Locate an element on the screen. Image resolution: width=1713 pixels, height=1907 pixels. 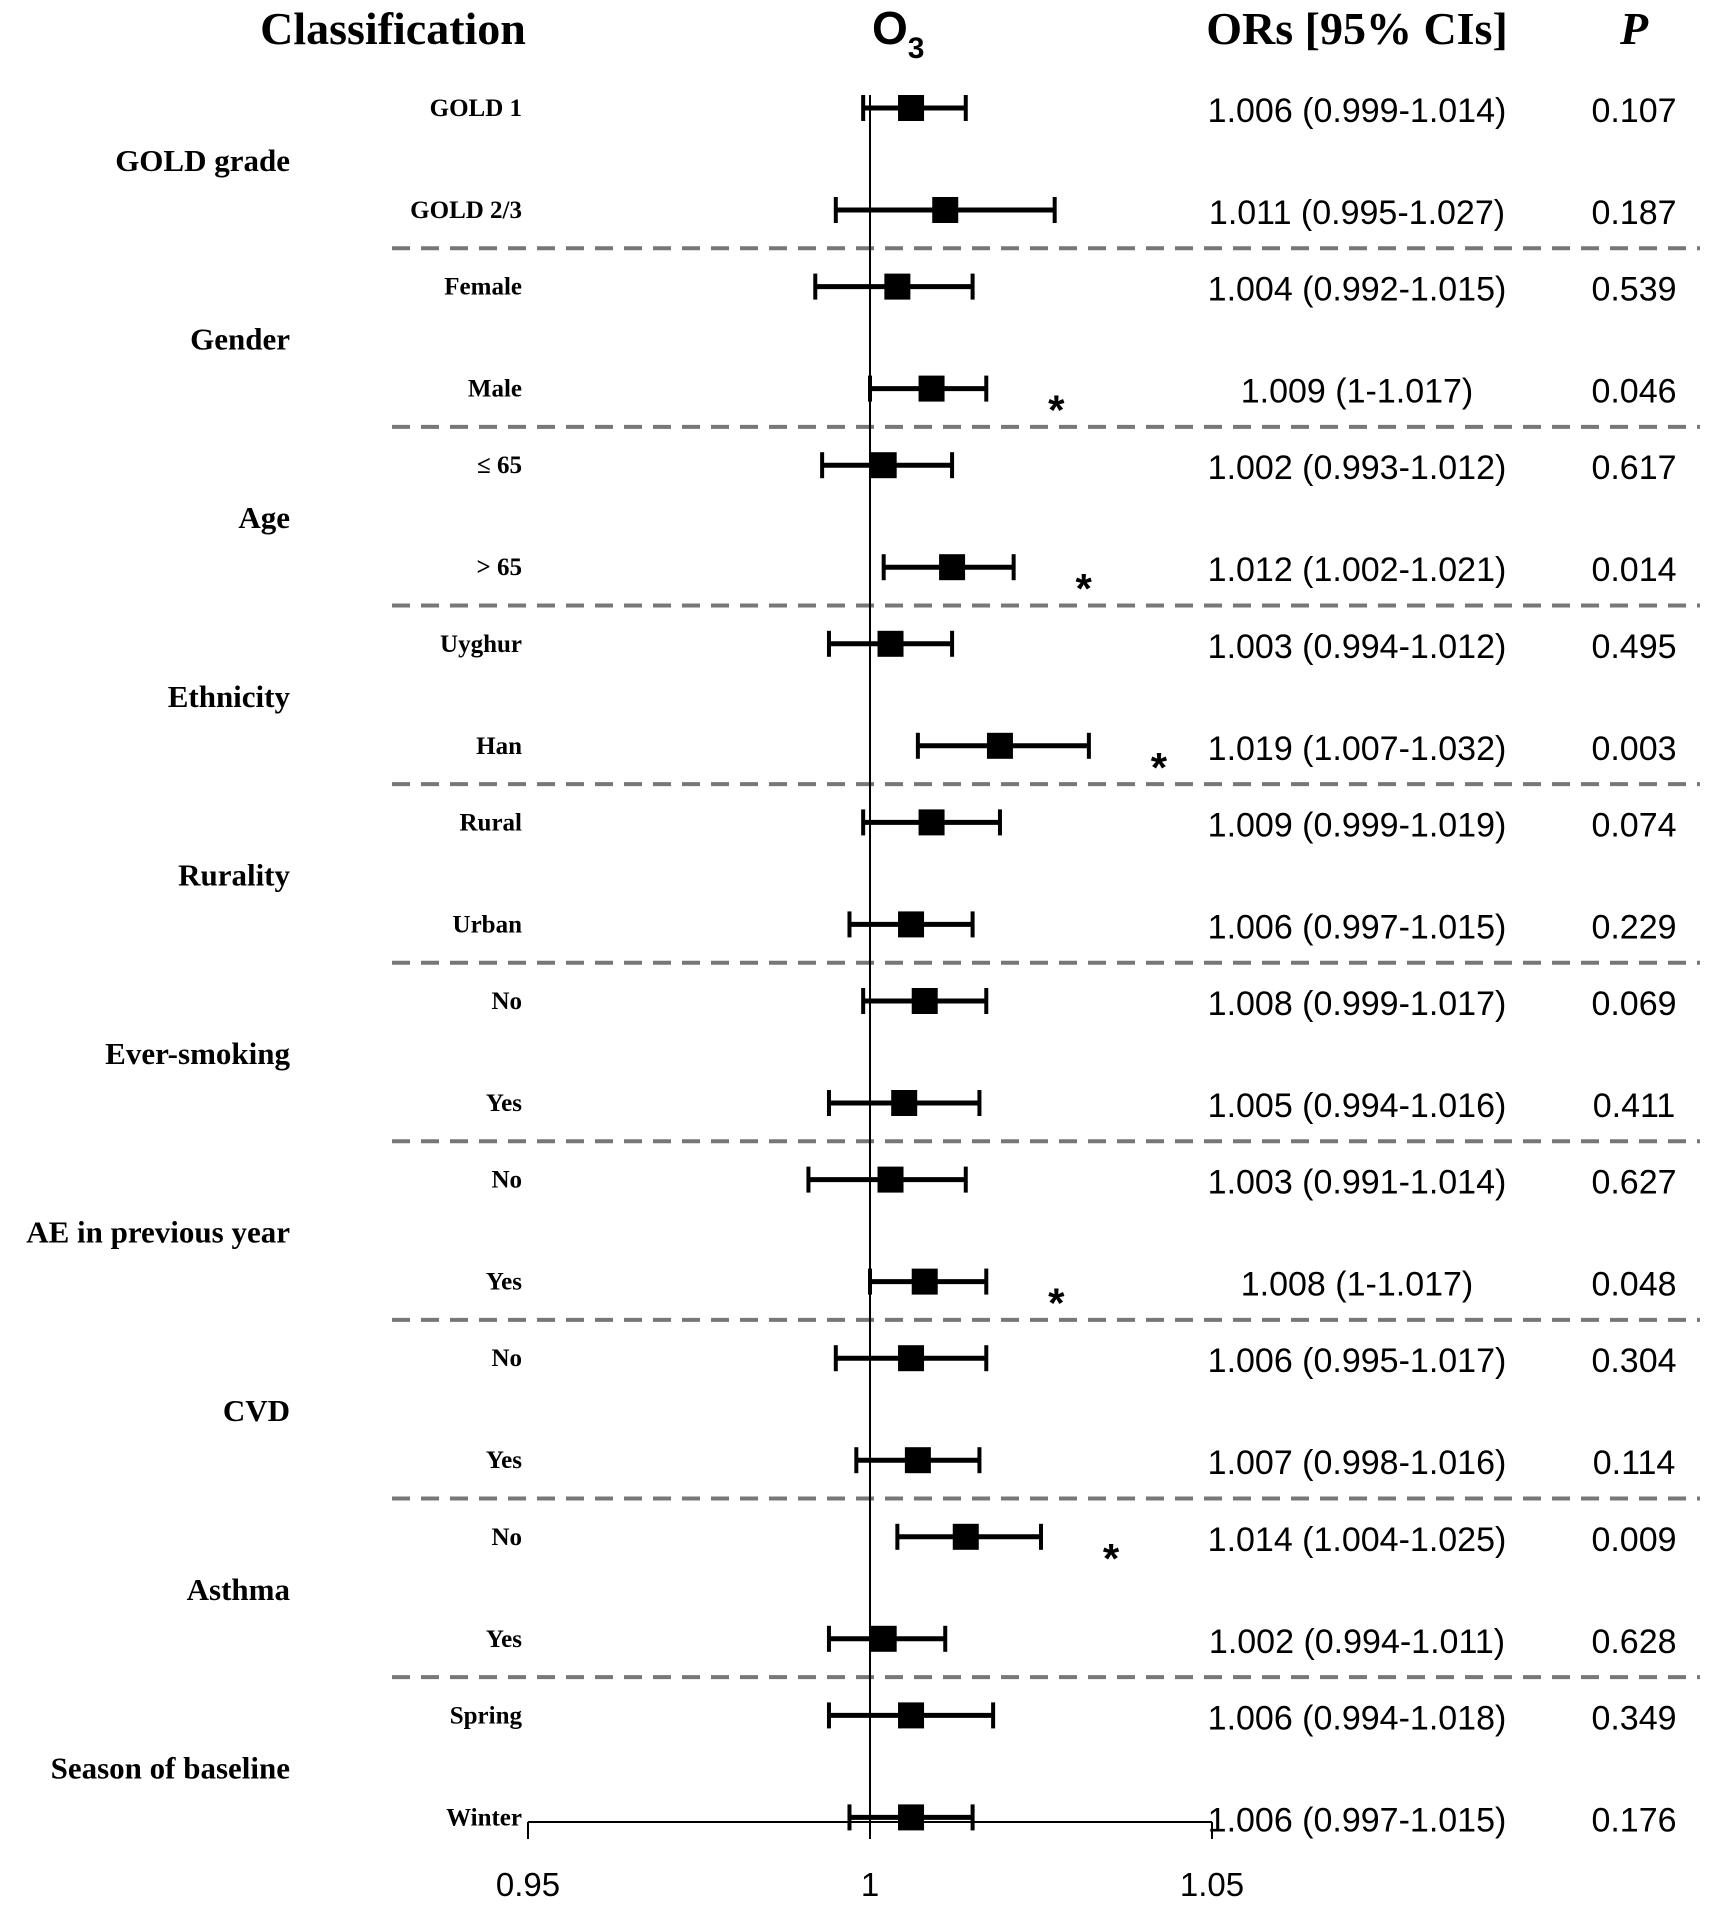
row-label: Uyghur is located at coordinates (481, 644).